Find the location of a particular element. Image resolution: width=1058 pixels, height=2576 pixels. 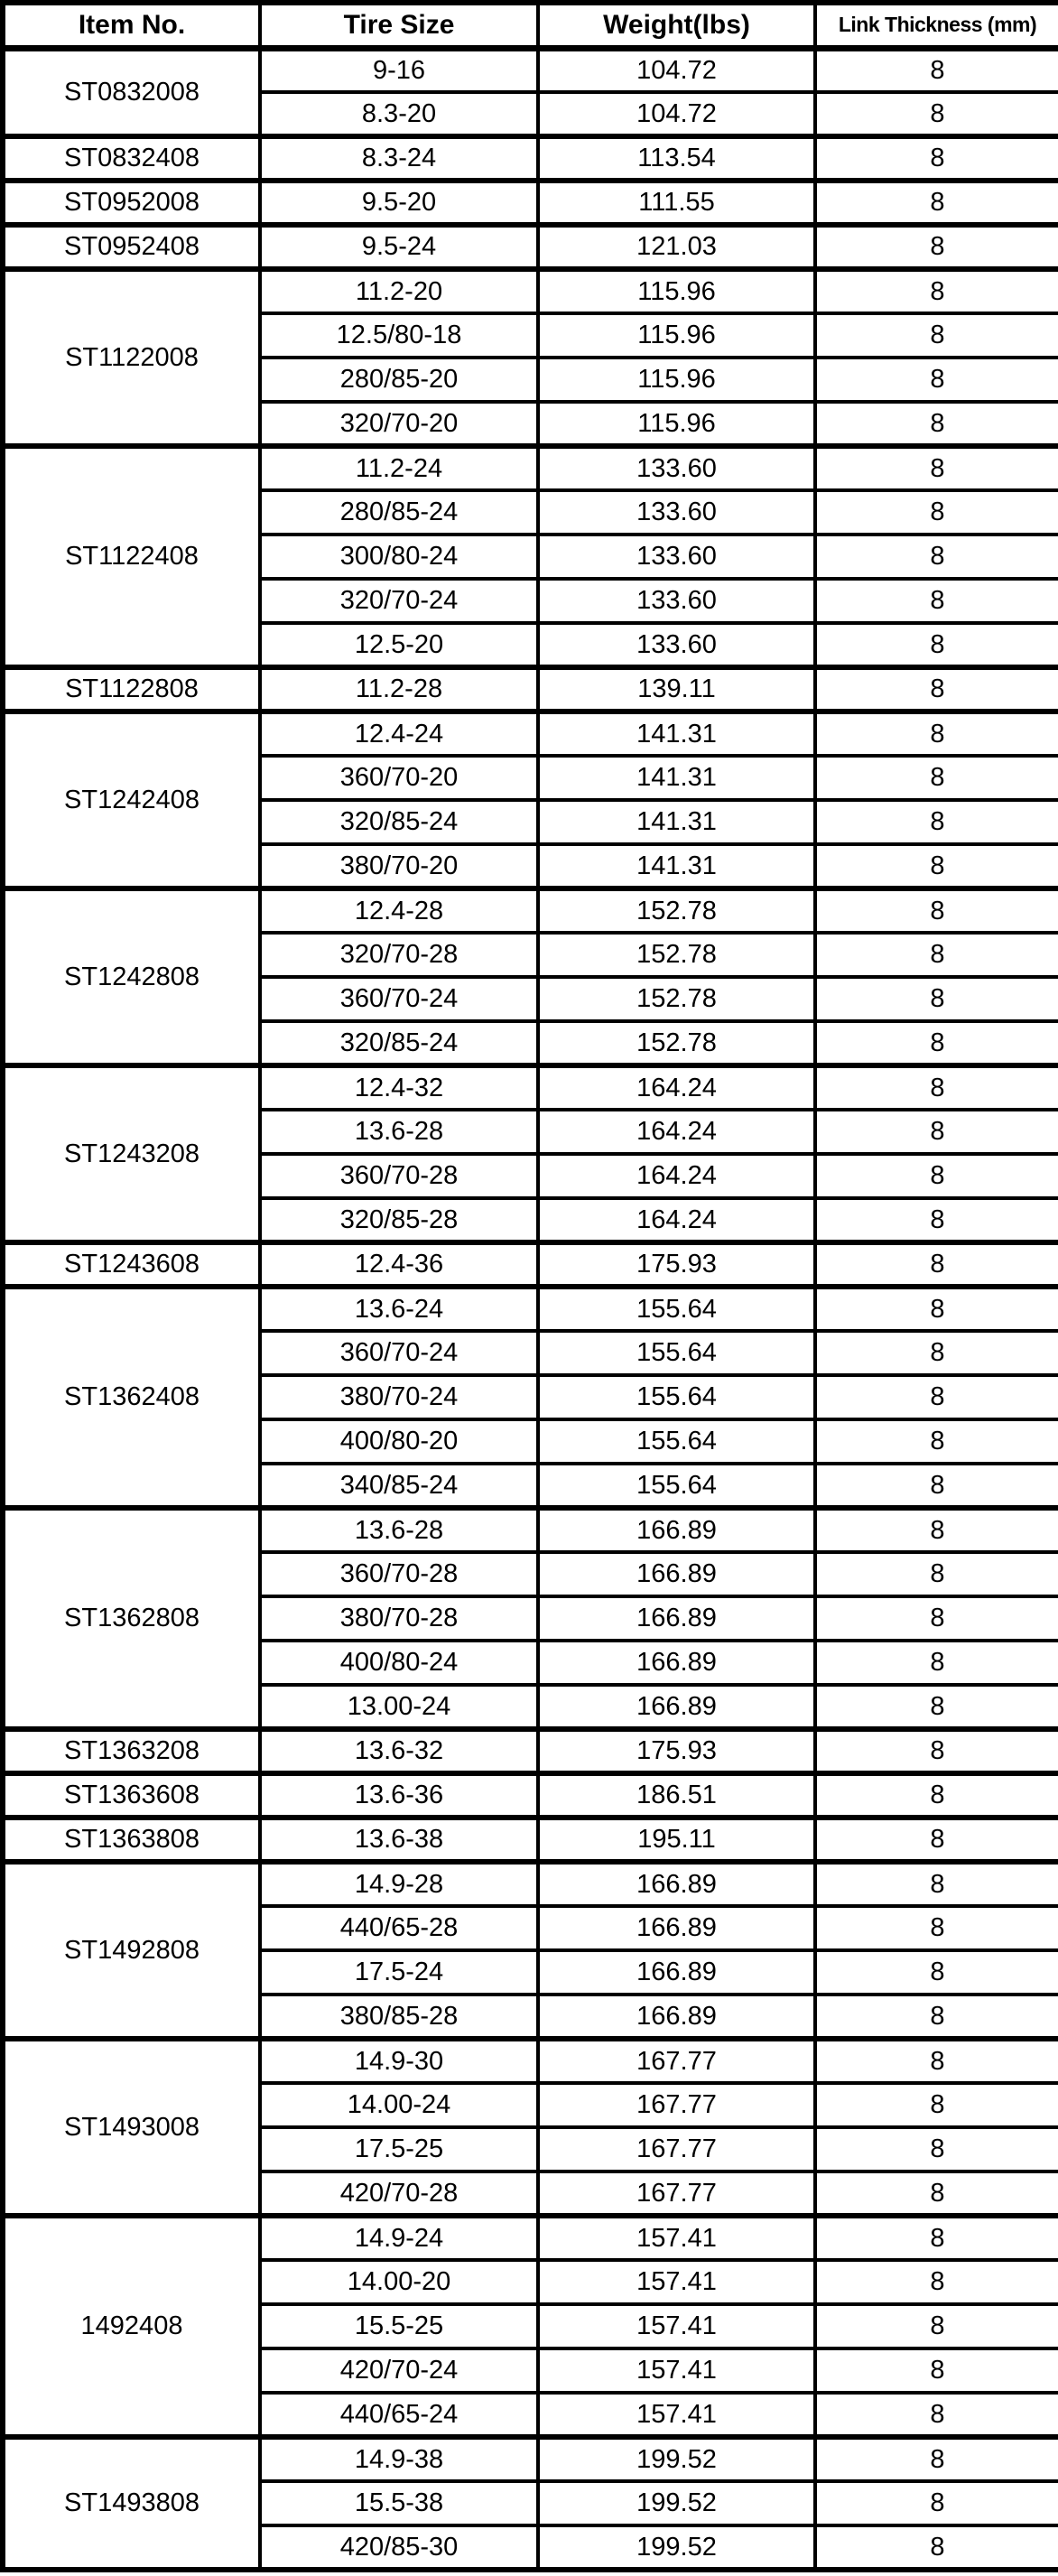

item-no-cell: ST1243208 is located at coordinates (131, 1152).